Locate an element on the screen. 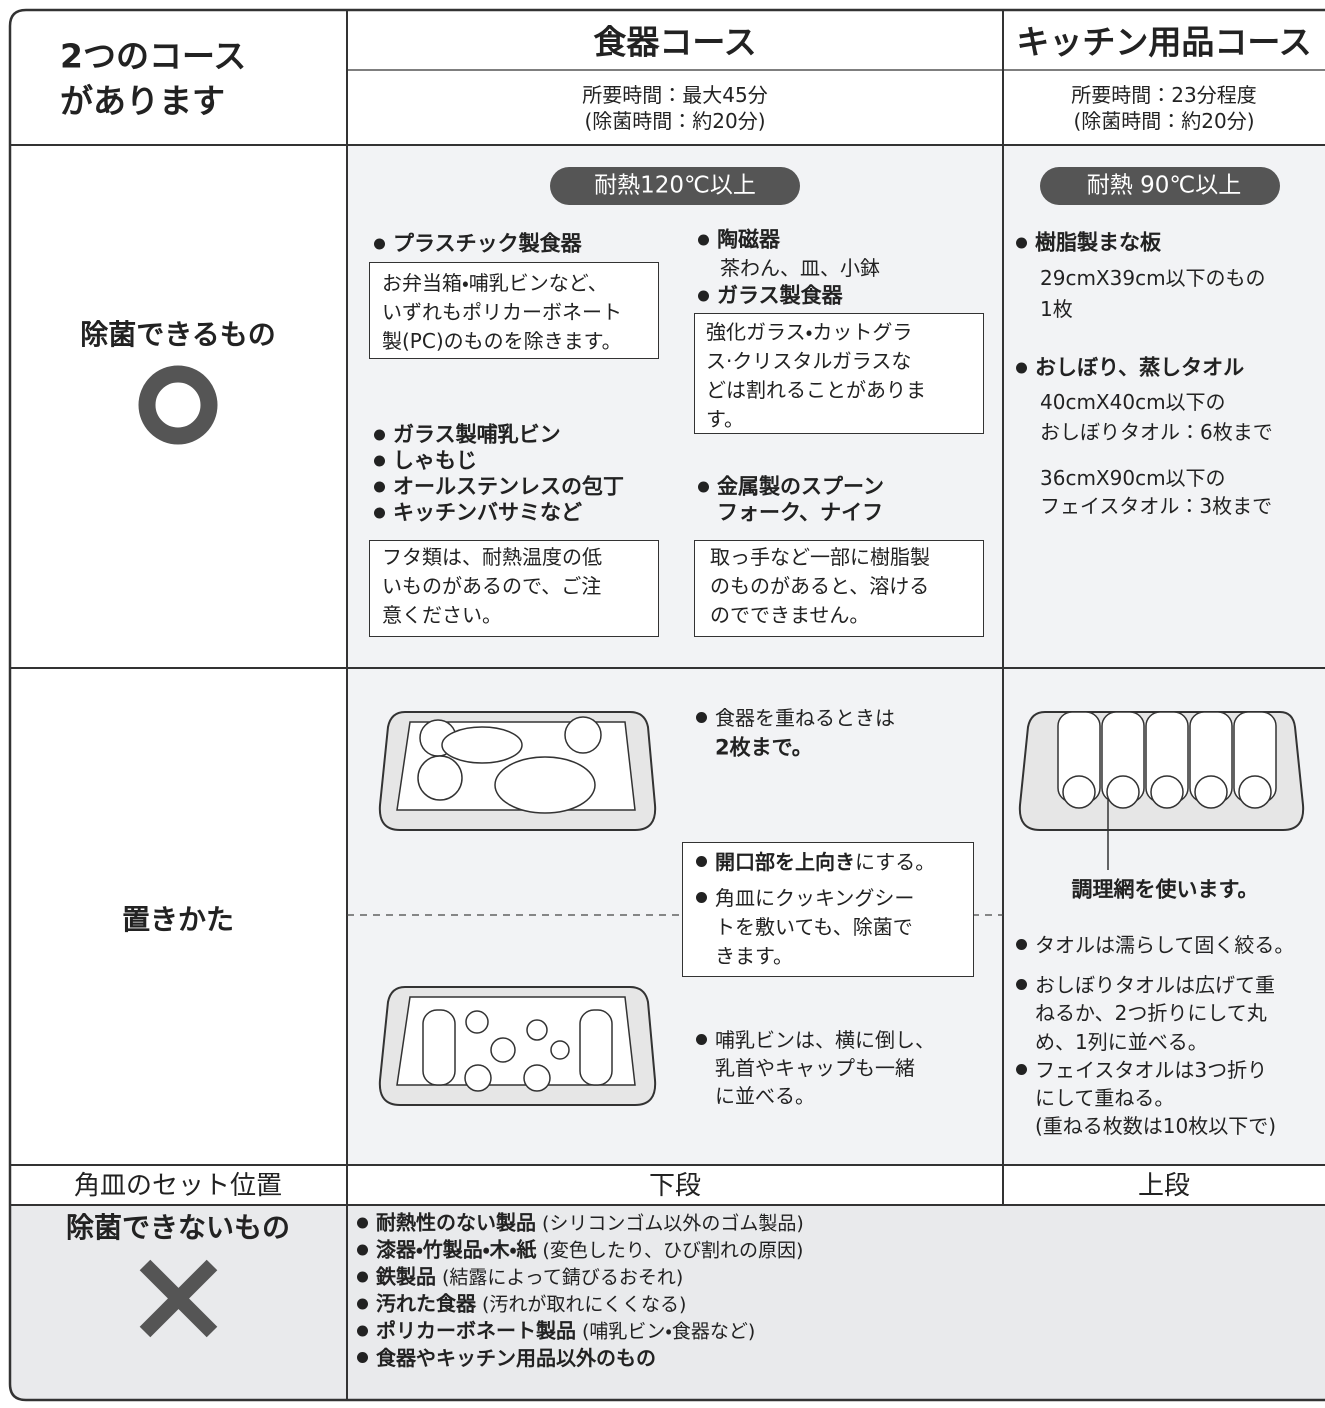  text: ねるか、2つ折りにして丸 is located at coordinates (1151, 1013).